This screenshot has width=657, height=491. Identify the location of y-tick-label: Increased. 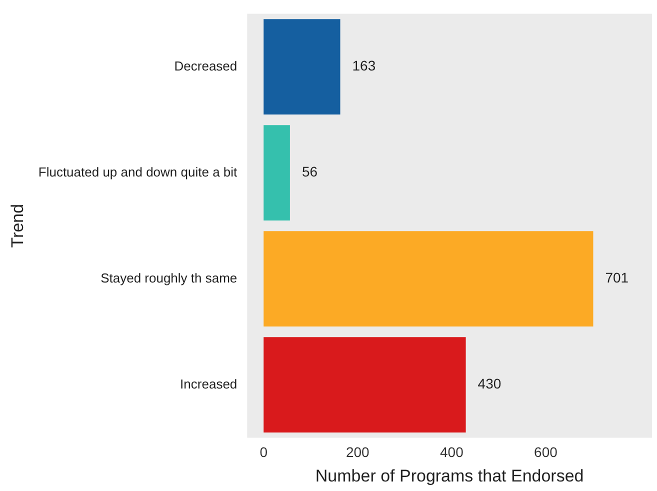
(209, 384).